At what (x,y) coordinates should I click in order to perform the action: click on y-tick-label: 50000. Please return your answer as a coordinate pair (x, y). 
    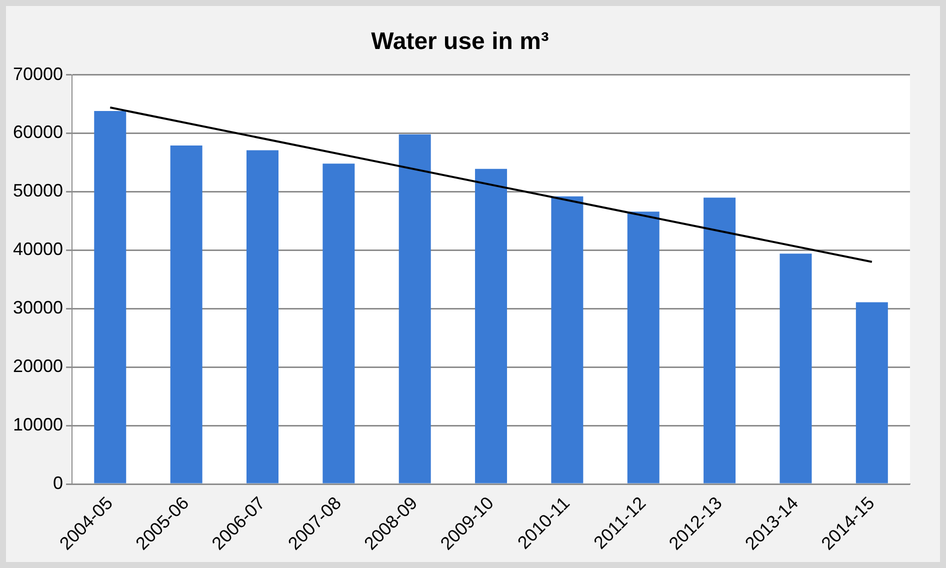
    Looking at the image, I should click on (38, 190).